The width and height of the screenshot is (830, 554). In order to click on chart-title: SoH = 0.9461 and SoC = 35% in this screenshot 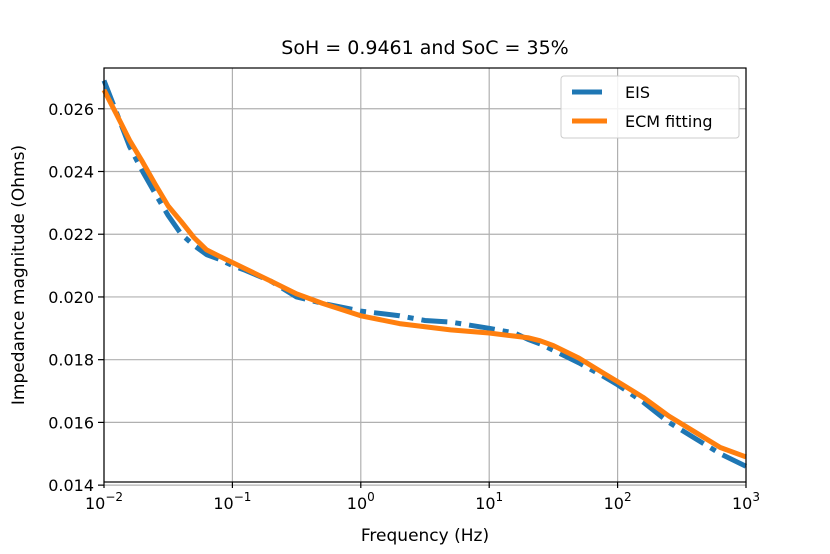, I will do `click(424, 48)`.